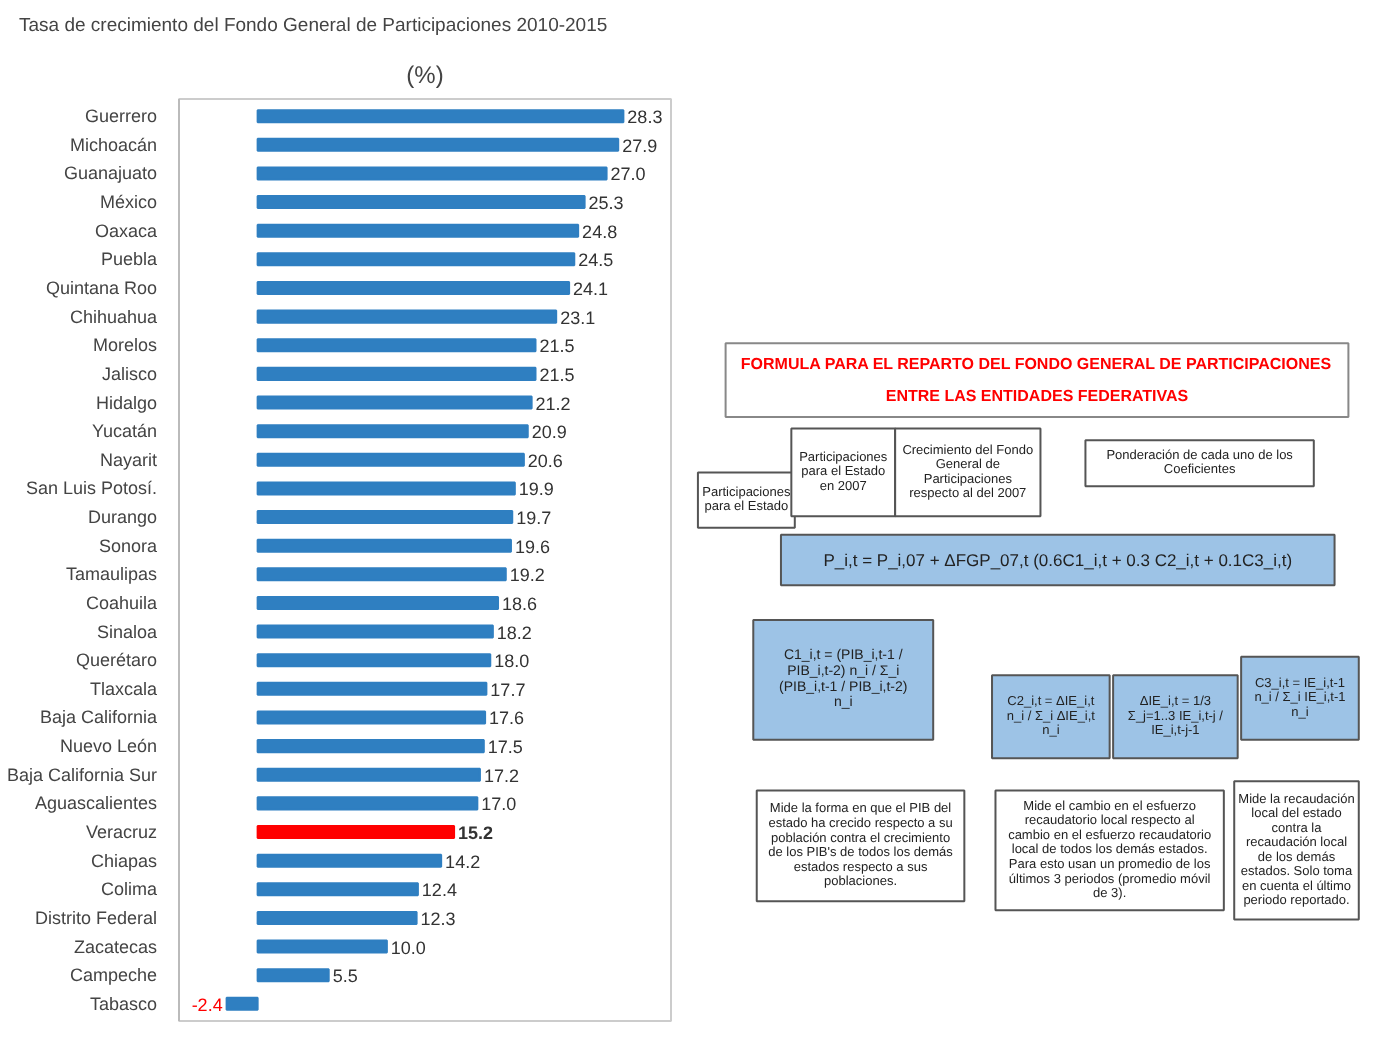 This screenshot has width=1396, height=1038. What do you see at coordinates (96, 803) in the screenshot?
I see `y-tick-label: Aguascalientes` at bounding box center [96, 803].